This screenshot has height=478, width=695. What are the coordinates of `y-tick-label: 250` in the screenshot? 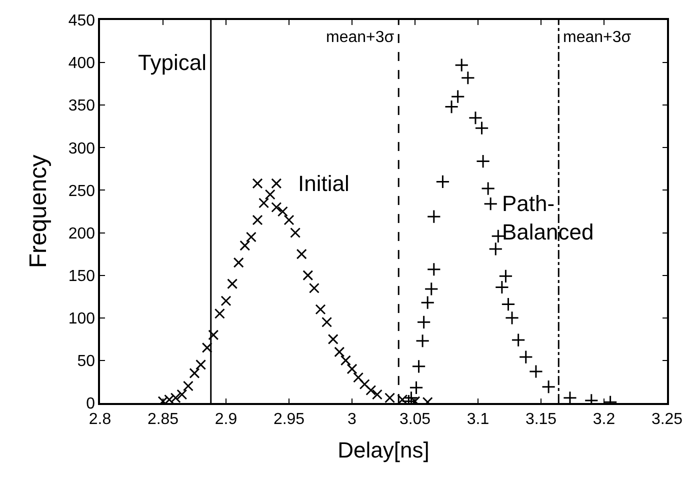 It's located at (82, 191).